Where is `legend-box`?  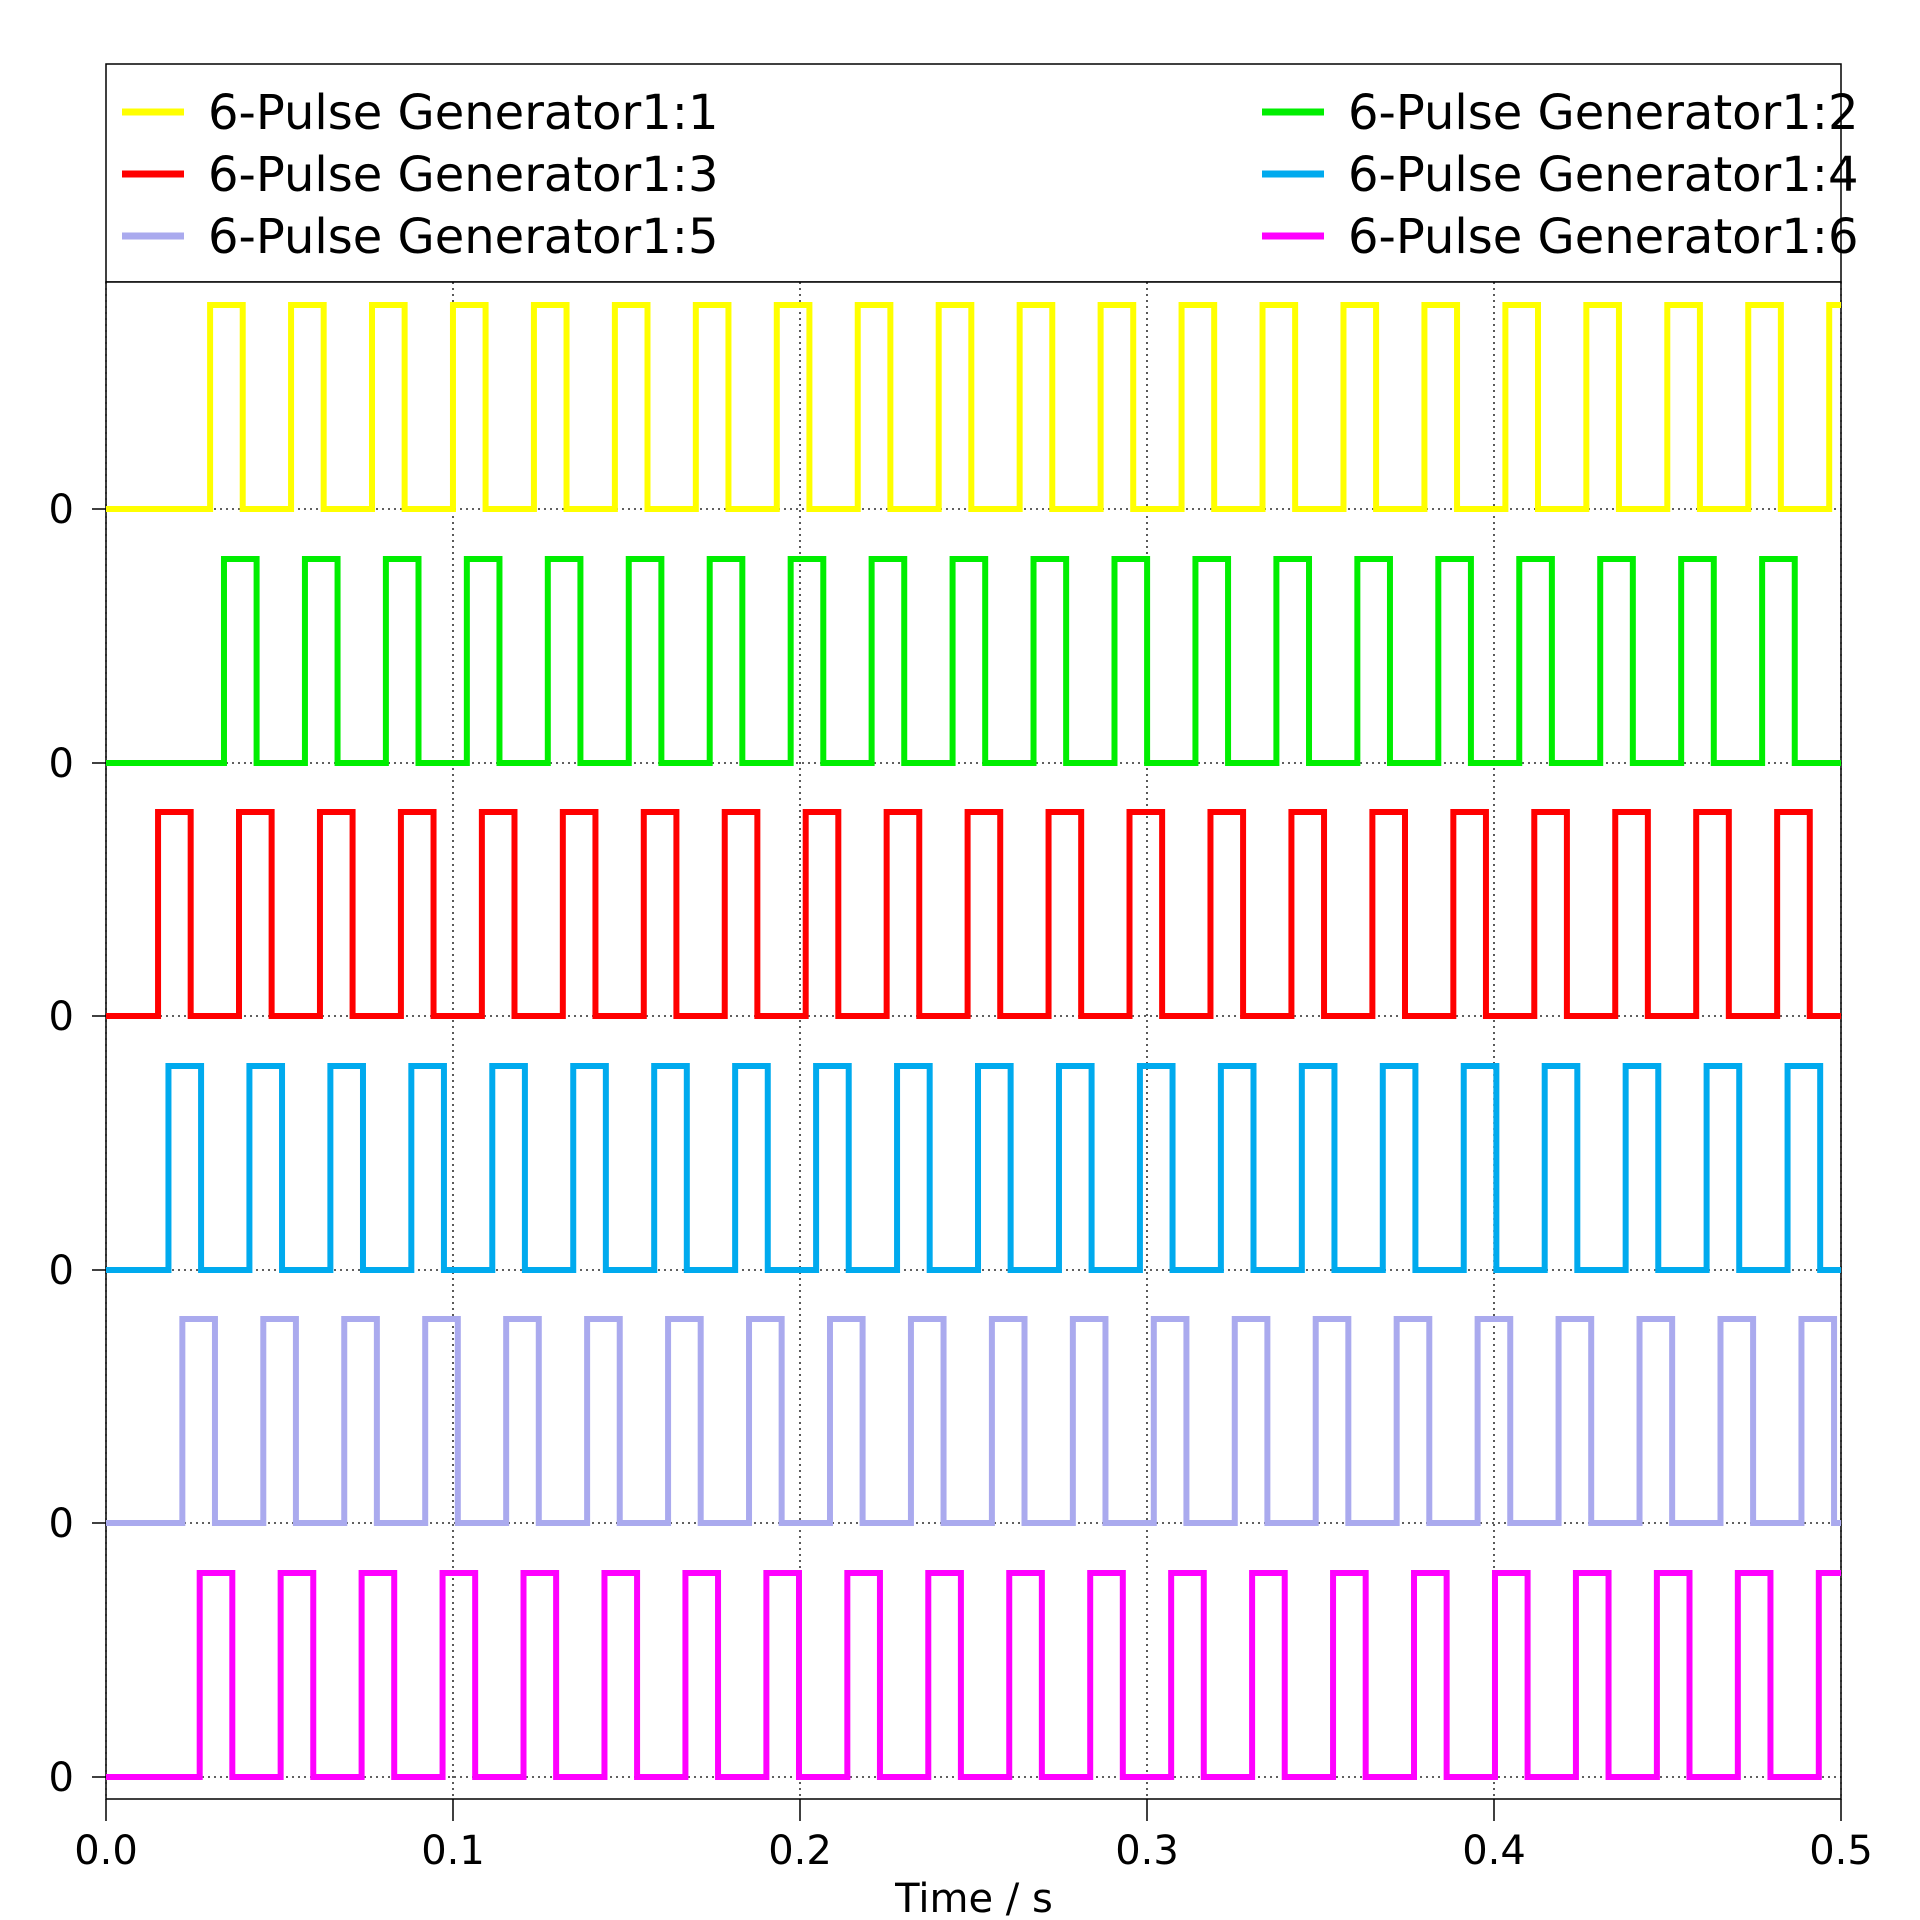
legend-box is located at coordinates (973, 173).